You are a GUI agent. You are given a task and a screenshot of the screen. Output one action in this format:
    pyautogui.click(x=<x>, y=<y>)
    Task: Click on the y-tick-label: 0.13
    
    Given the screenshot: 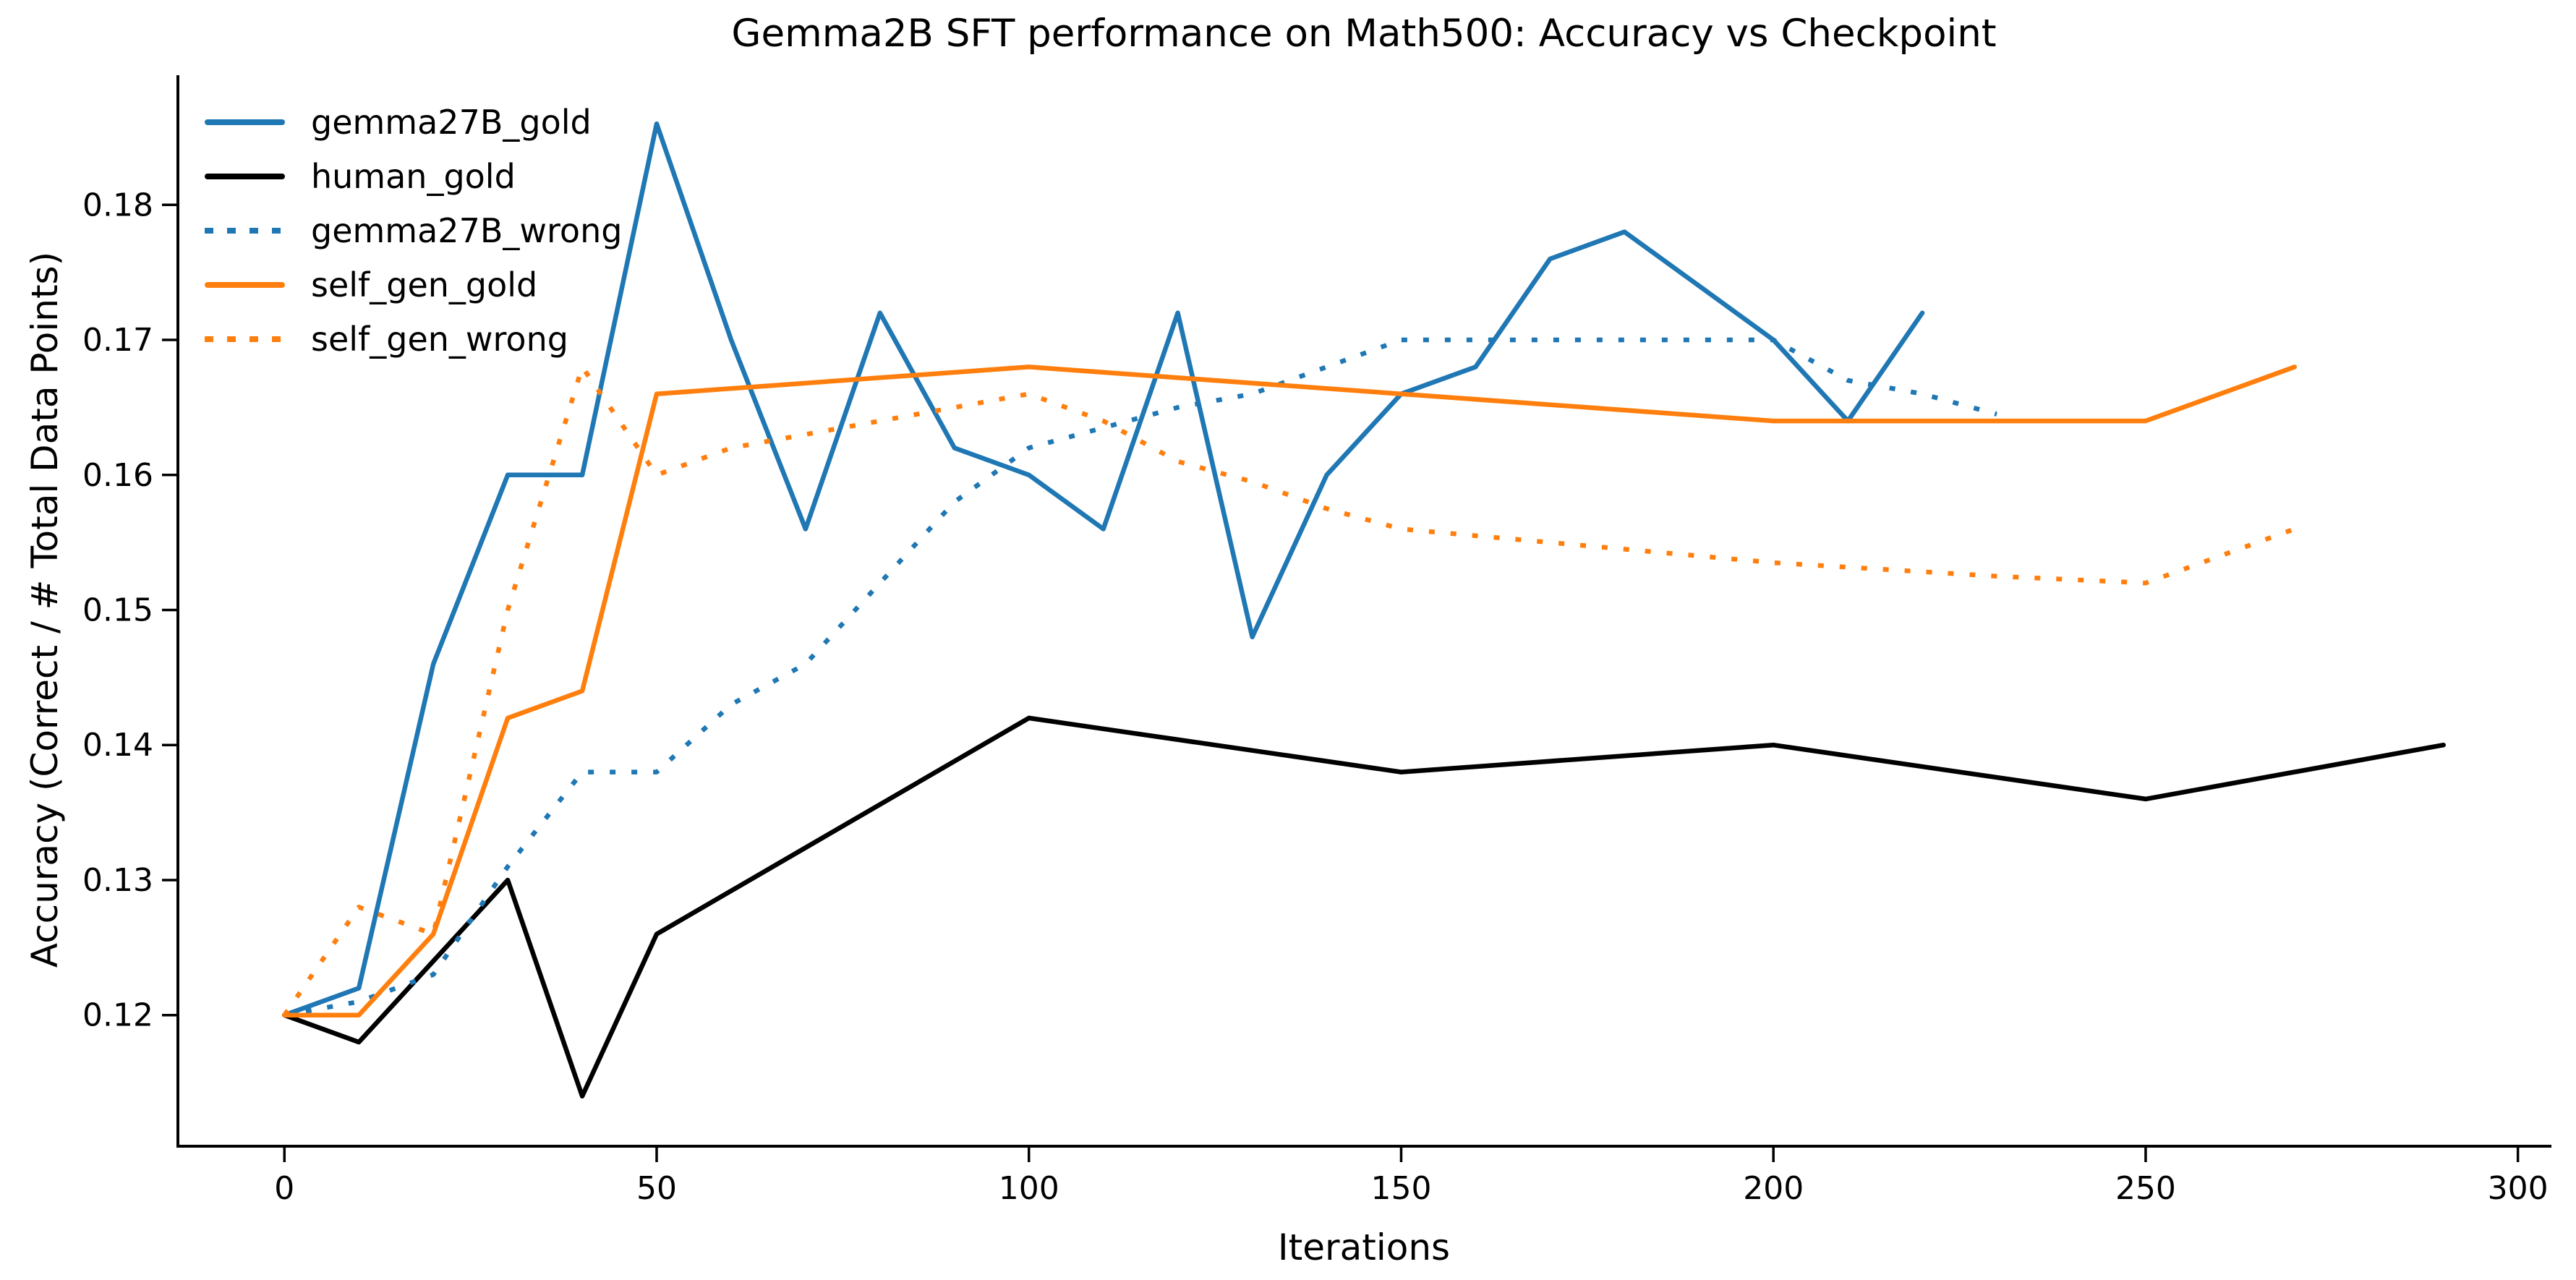 What is the action you would take?
    pyautogui.click(x=117, y=880)
    